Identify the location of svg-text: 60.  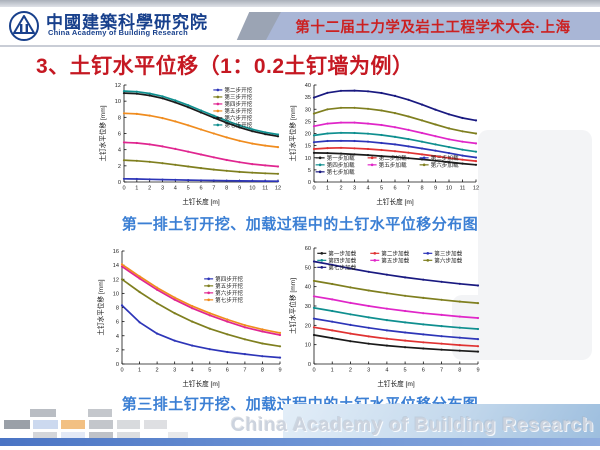
(308, 249).